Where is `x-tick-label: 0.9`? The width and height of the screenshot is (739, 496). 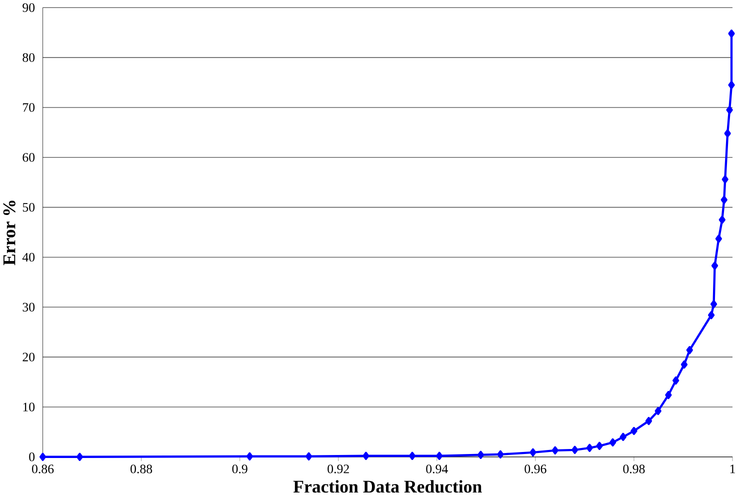
x-tick-label: 0.9 is located at coordinates (240, 469).